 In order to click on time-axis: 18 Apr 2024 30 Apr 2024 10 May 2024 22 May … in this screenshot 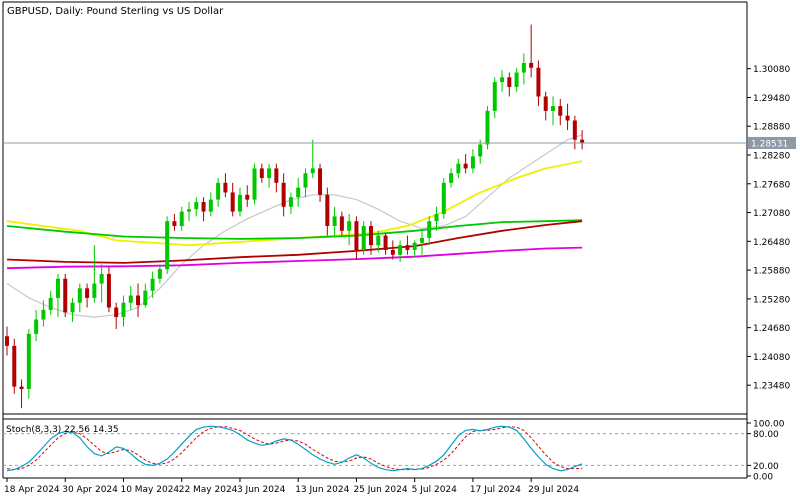, I will do `click(291, 486)`.